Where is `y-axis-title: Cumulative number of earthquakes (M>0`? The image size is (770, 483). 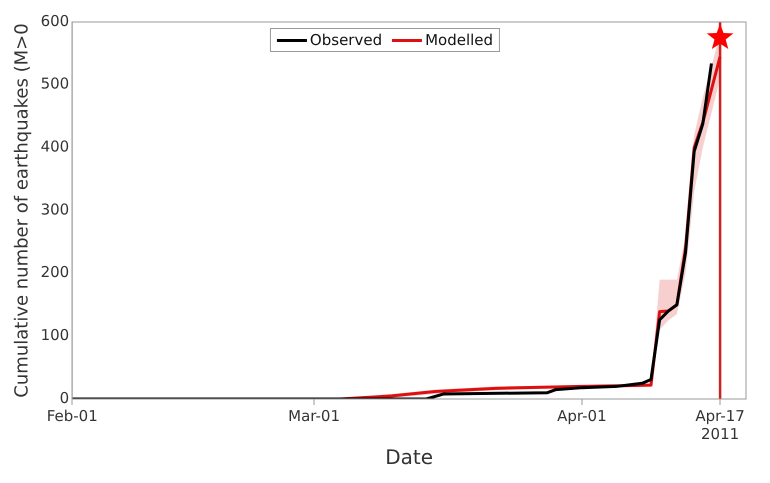
y-axis-title: Cumulative number of earthquakes (M>0 is located at coordinates (21, 210).